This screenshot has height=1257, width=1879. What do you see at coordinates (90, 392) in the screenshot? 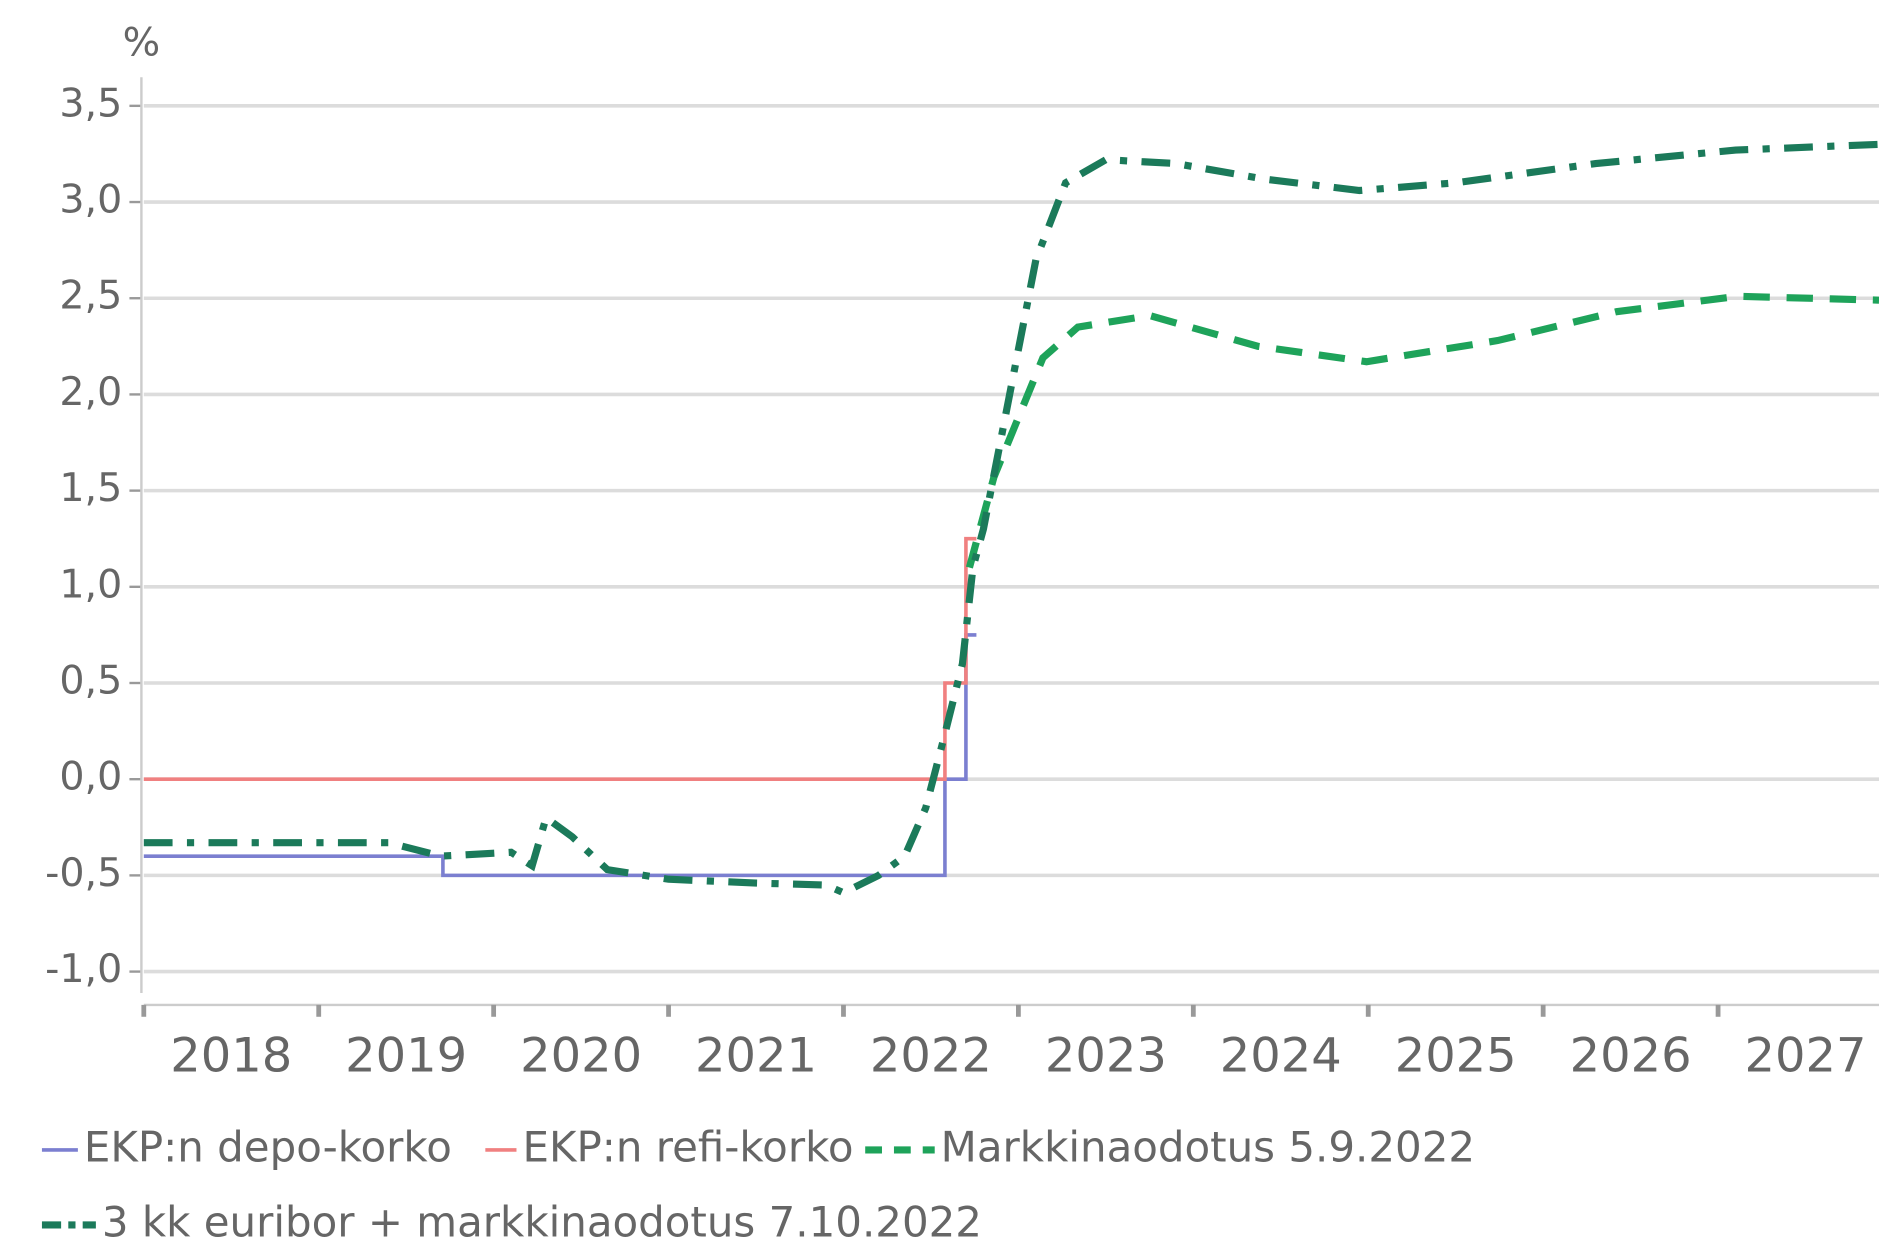
I see `y-tick-label: 2,0` at bounding box center [90, 392].